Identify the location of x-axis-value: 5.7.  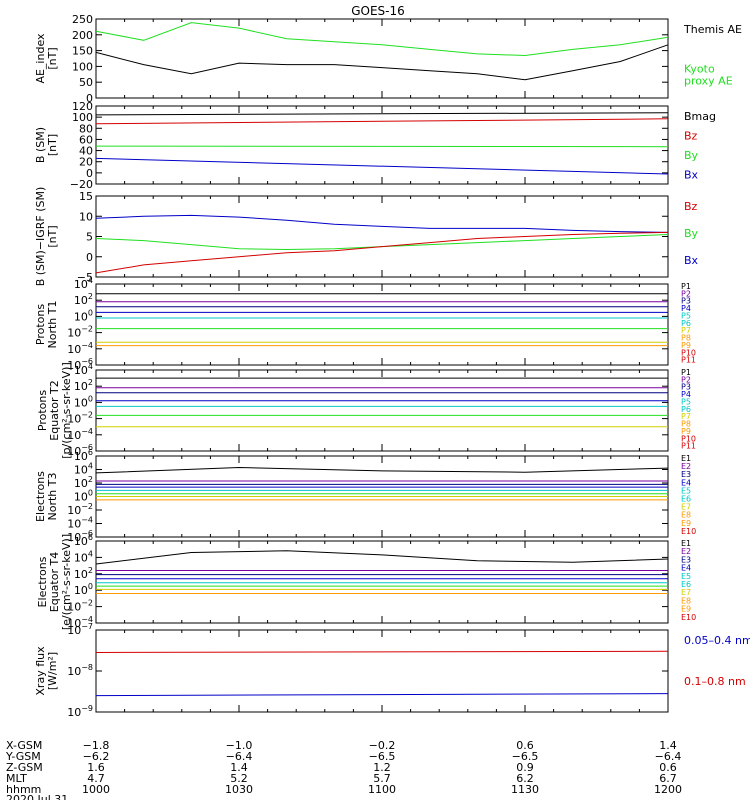
(382, 778).